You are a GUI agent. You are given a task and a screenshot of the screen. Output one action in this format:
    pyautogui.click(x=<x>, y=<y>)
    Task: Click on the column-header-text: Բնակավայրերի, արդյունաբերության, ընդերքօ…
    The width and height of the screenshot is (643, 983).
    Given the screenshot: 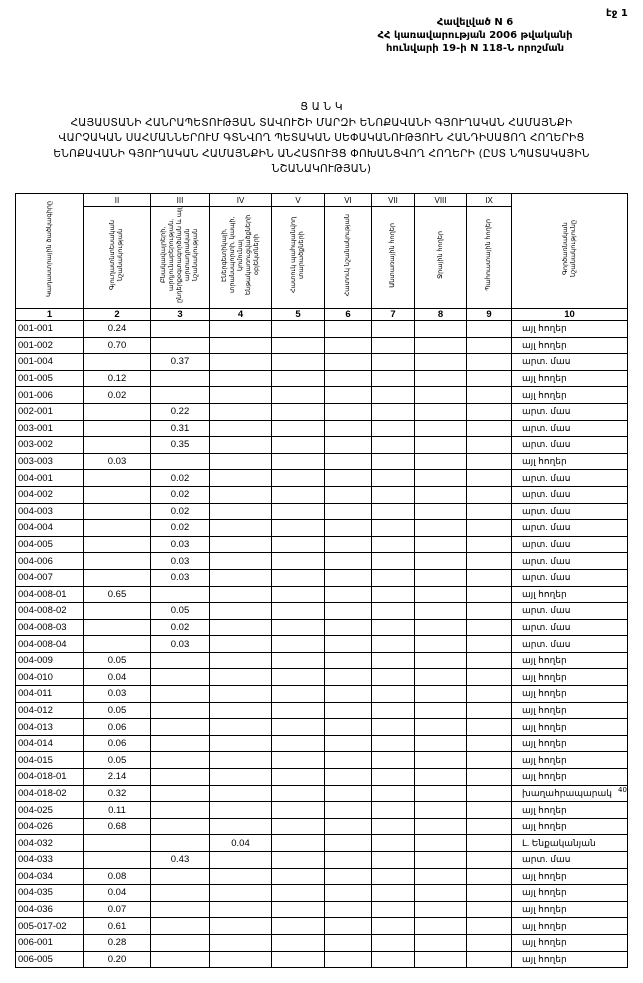 What is the action you would take?
    pyautogui.click(x=179, y=255)
    